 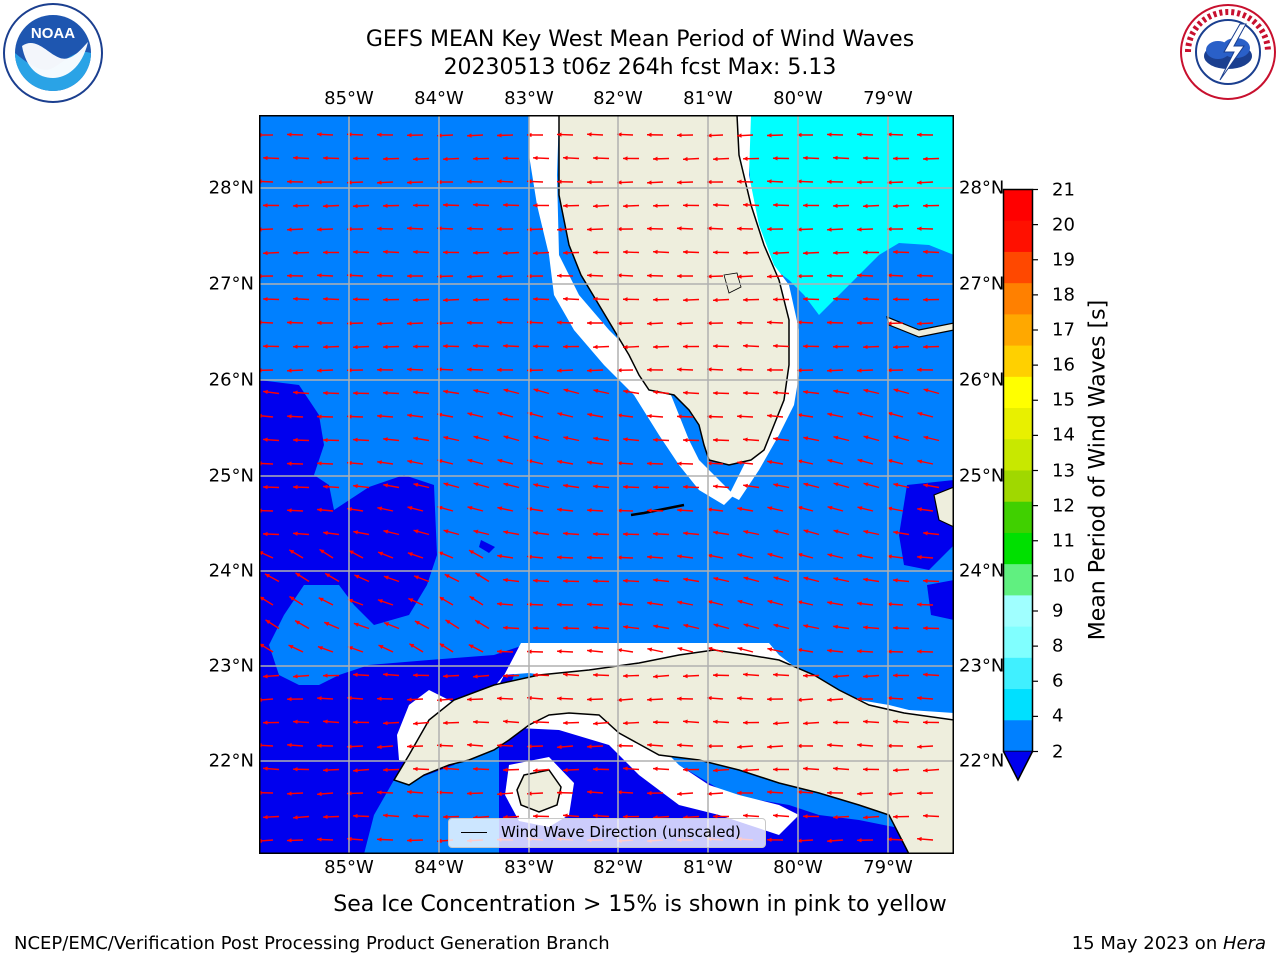 What do you see at coordinates (708, 98) in the screenshot?
I see `lon-label-top: 81°W` at bounding box center [708, 98].